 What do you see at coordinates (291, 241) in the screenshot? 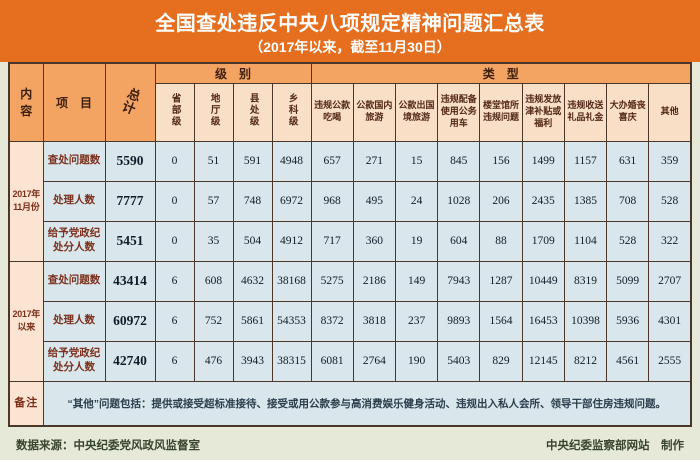
I see `data-cell: 4912` at bounding box center [291, 241].